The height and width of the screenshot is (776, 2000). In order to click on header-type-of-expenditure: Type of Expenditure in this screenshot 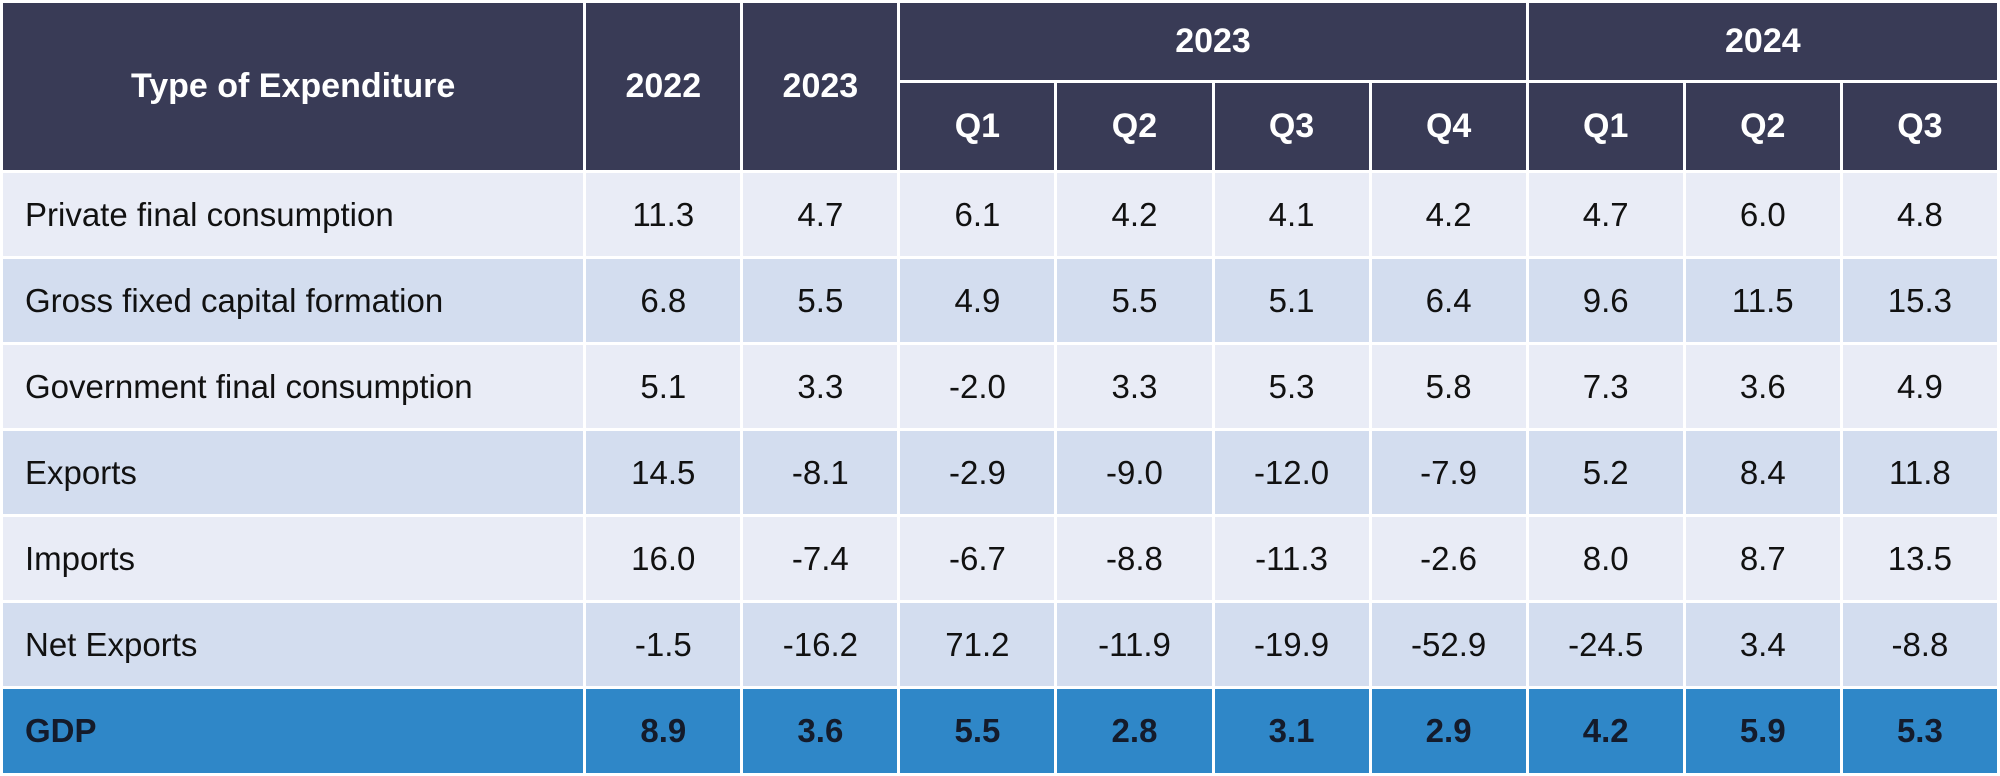, I will do `click(293, 86)`.